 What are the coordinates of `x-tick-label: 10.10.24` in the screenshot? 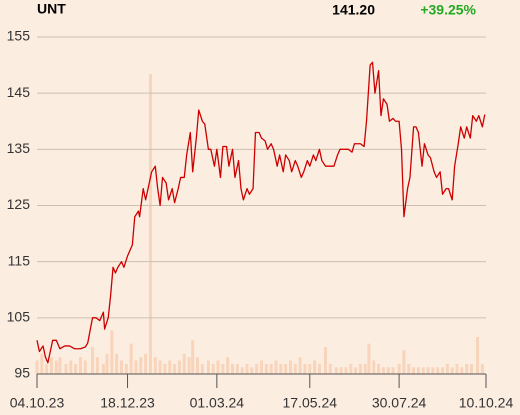 It's located at (486, 403).